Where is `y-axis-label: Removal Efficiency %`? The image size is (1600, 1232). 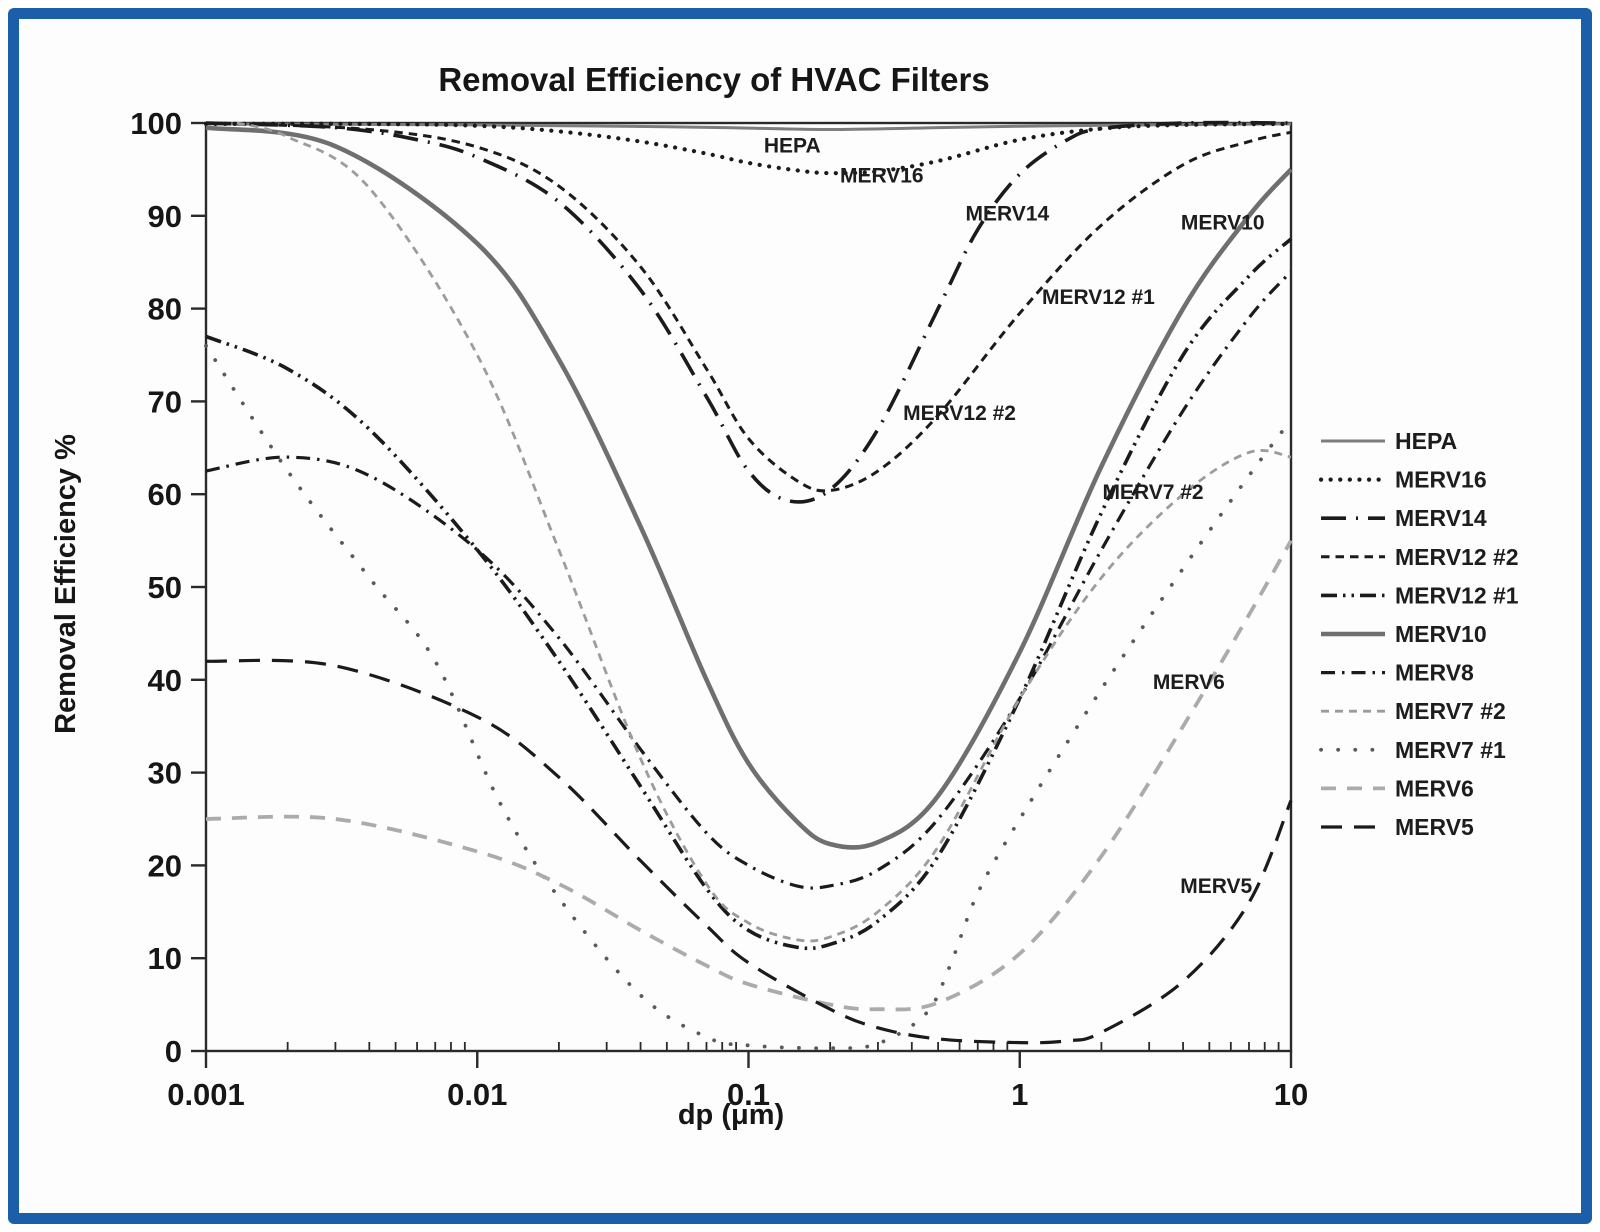
y-axis-label: Removal Efficiency % is located at coordinates (66, 584).